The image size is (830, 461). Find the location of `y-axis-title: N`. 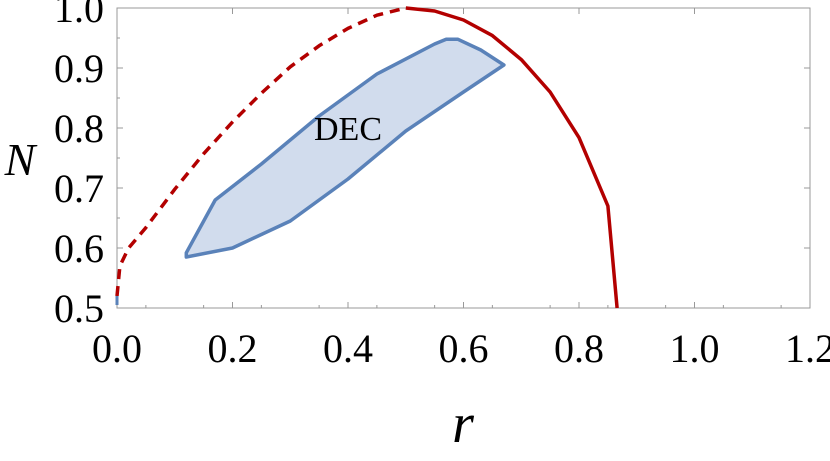

y-axis-title: N is located at coordinates (21, 159).